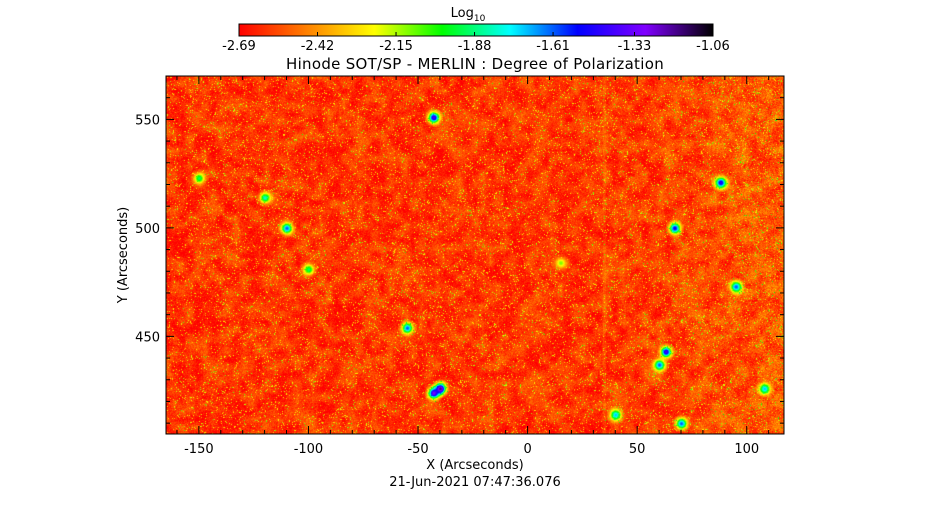  Describe the element at coordinates (417, 449) in the screenshot. I see `x-tick-label: -50` at that location.